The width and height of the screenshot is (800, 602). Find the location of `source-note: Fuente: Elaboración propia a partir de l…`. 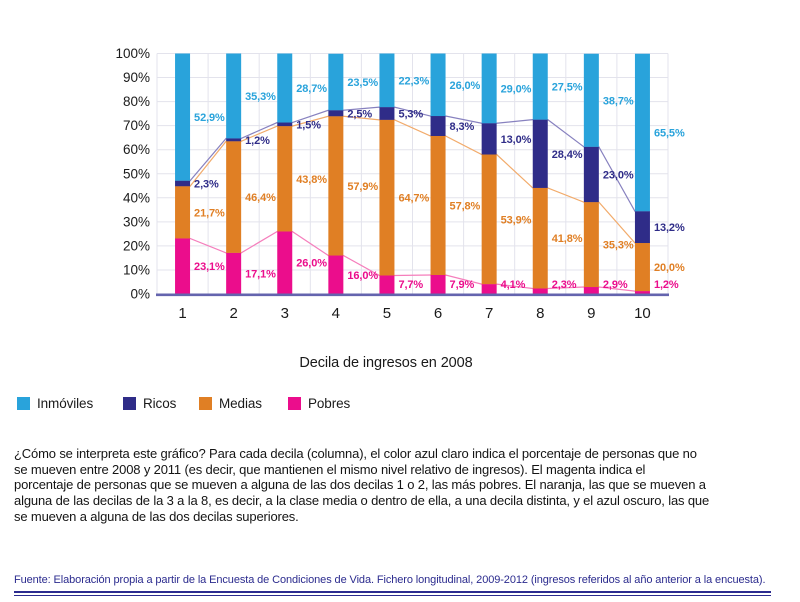

source-note: Fuente: Elaboración propia a partir de l… is located at coordinates (390, 580).